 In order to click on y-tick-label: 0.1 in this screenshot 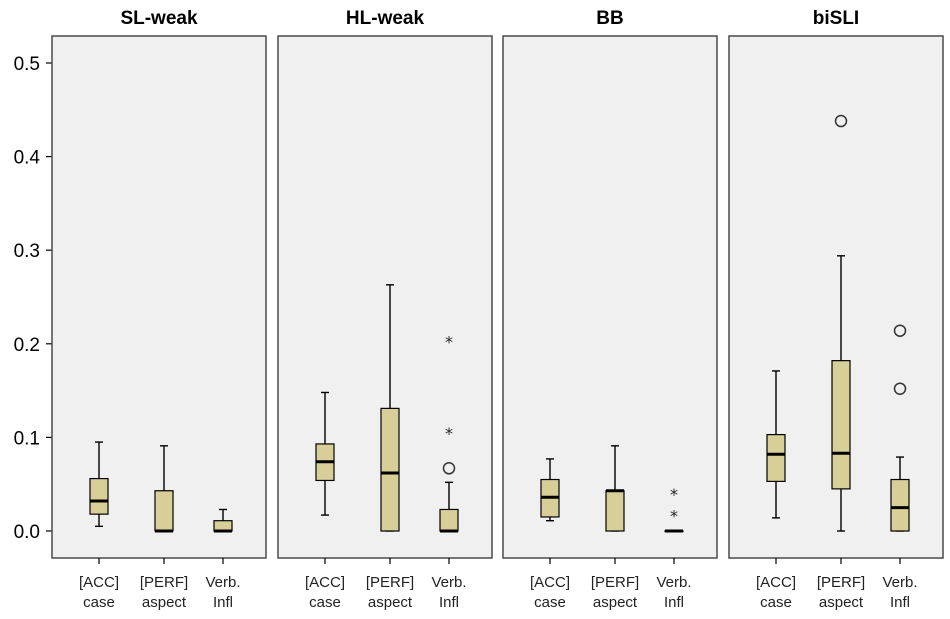, I will do `click(27, 438)`.